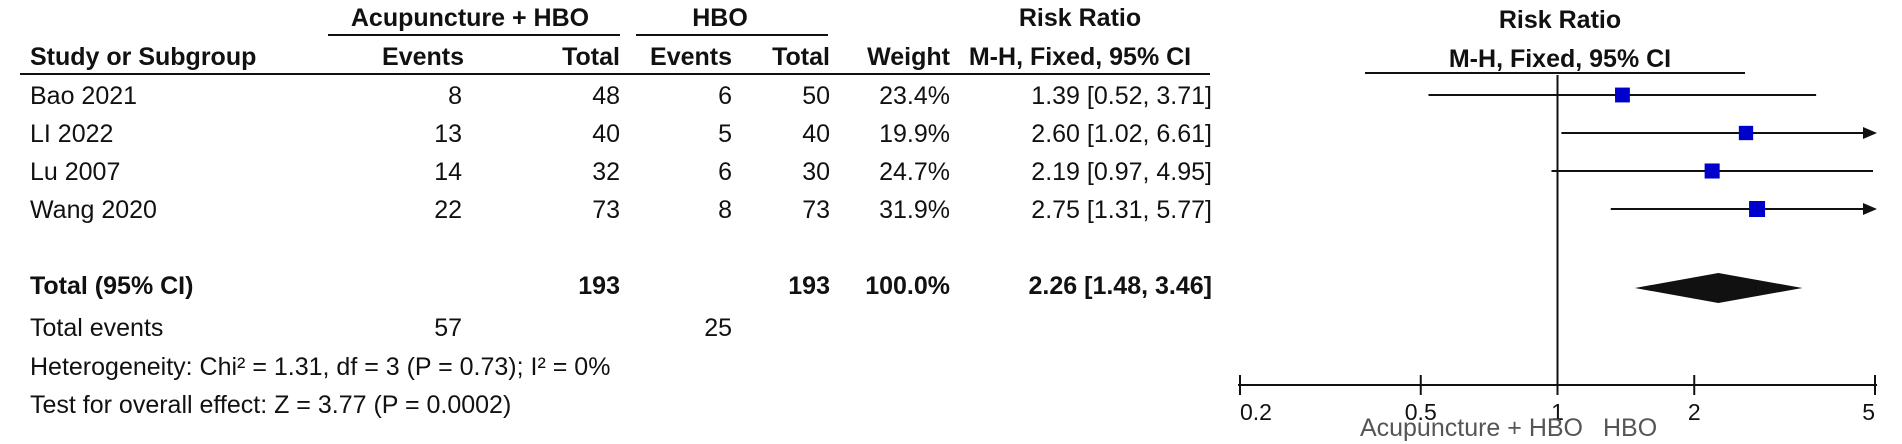  What do you see at coordinates (606, 134) in the screenshot?
I see `total1-value: 40` at bounding box center [606, 134].